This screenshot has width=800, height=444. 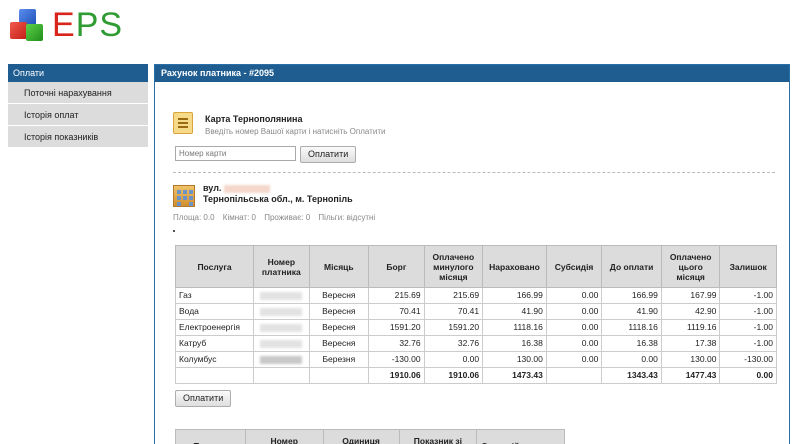 What do you see at coordinates (339, 266) in the screenshot?
I see `col-month: Місяць` at bounding box center [339, 266].